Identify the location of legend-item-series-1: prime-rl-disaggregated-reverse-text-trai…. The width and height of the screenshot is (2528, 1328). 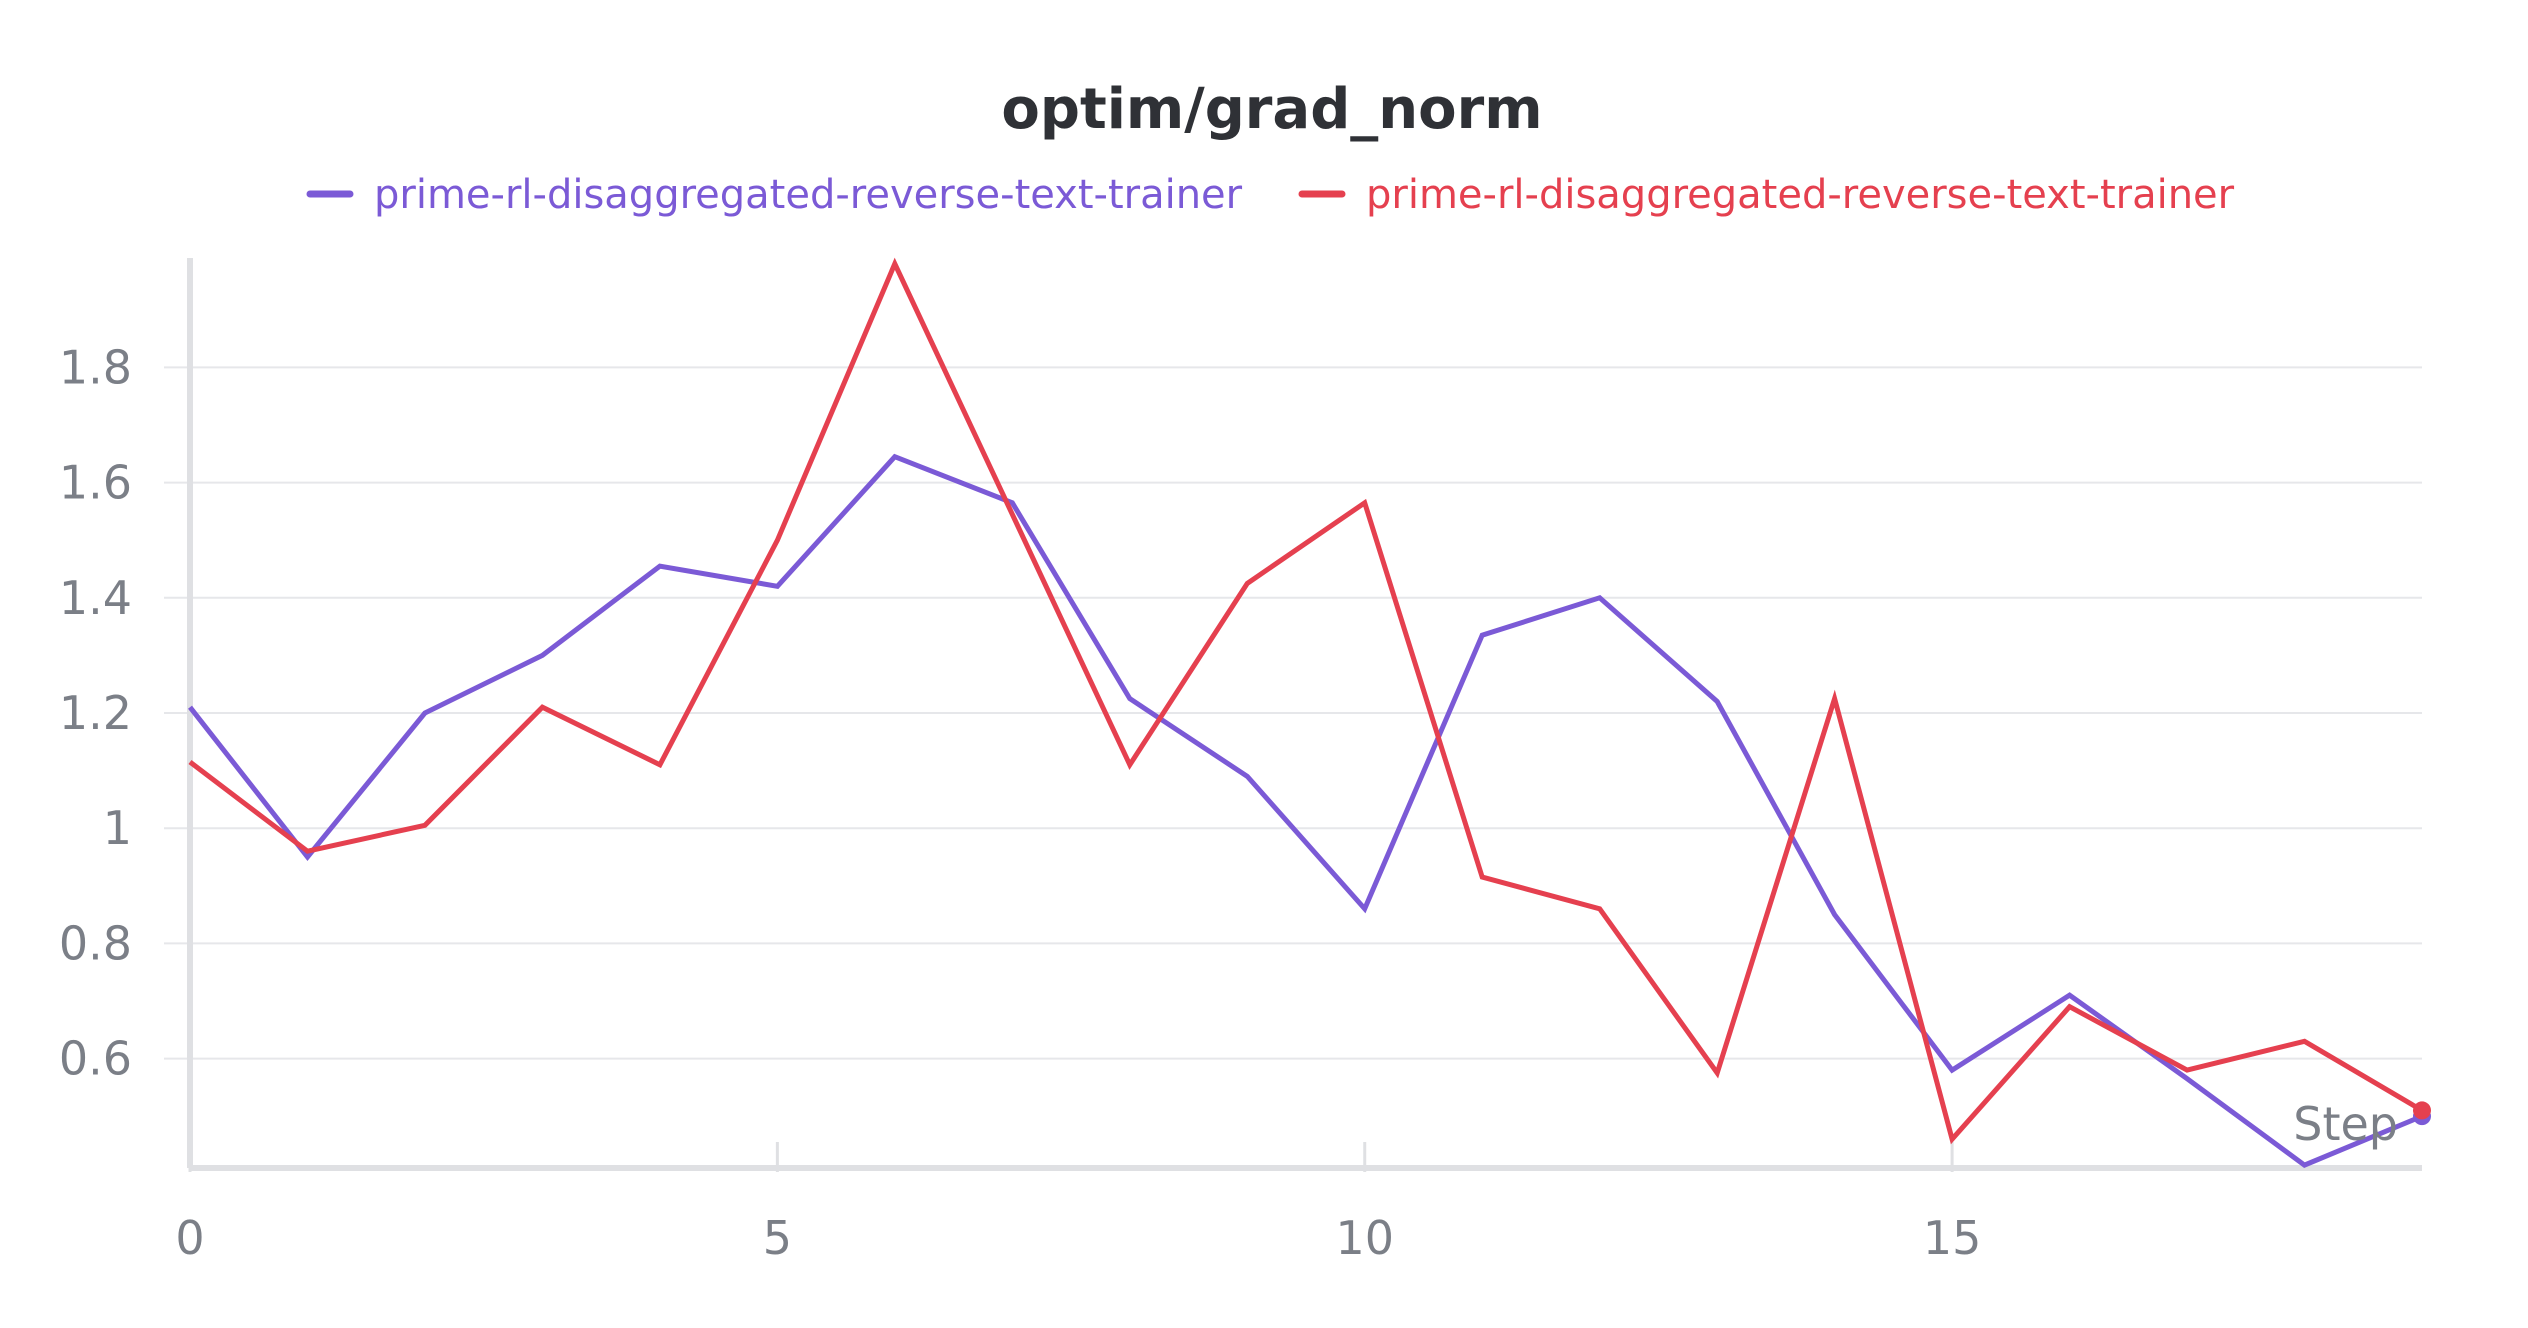
(774, 195).